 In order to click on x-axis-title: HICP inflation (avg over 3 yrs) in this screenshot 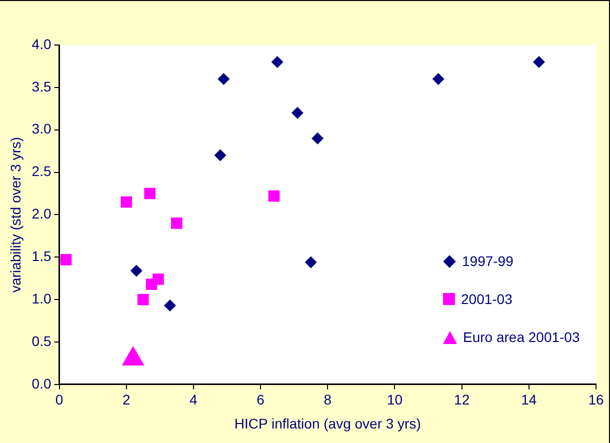, I will do `click(327, 423)`.